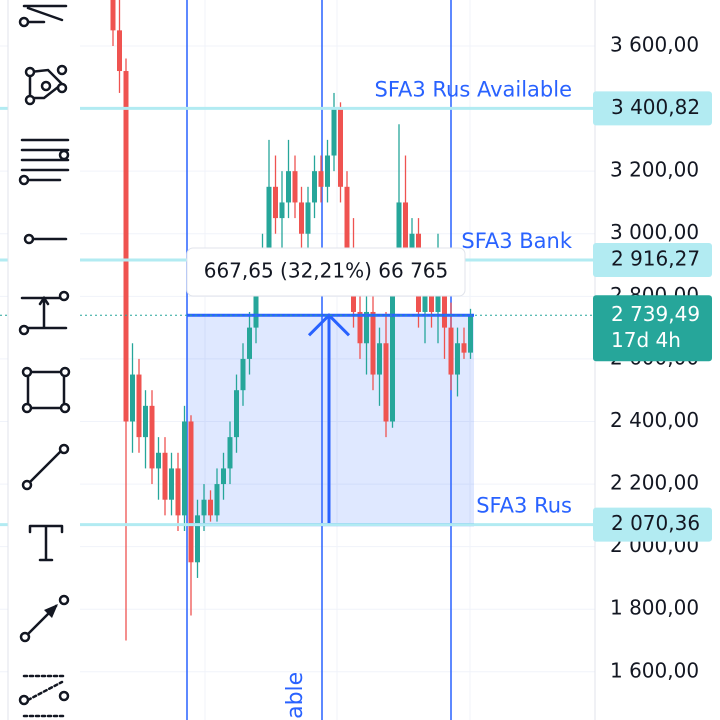  I want to click on y-tick-label: 3 000,00, so click(654, 232).